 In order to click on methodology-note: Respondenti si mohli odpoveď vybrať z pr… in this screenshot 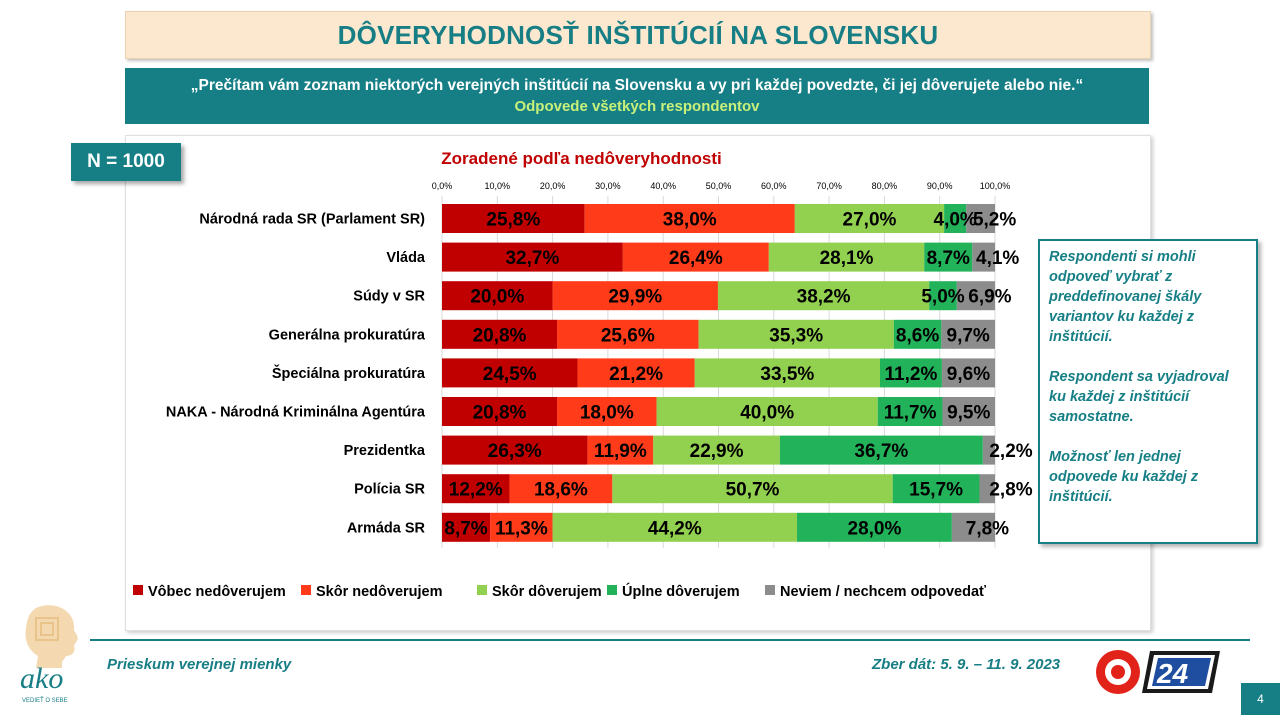, I will do `click(1148, 391)`.